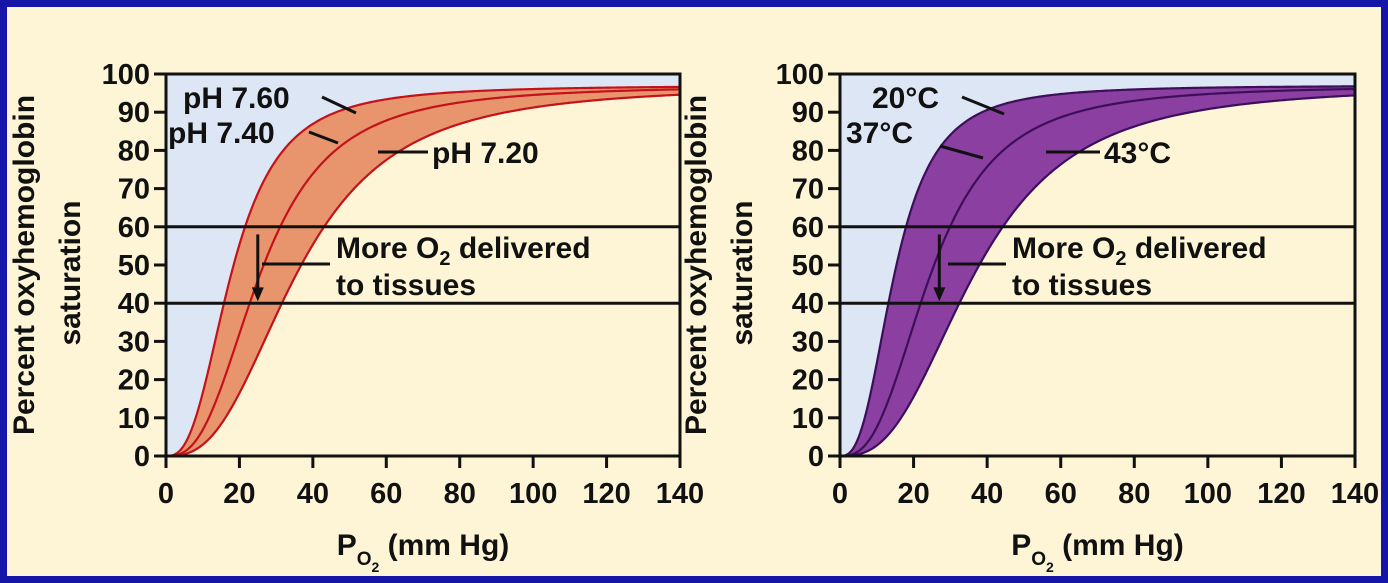 The image size is (1388, 583). Describe the element at coordinates (485, 153) in the screenshot. I see `series-label: pH 7.20` at that location.